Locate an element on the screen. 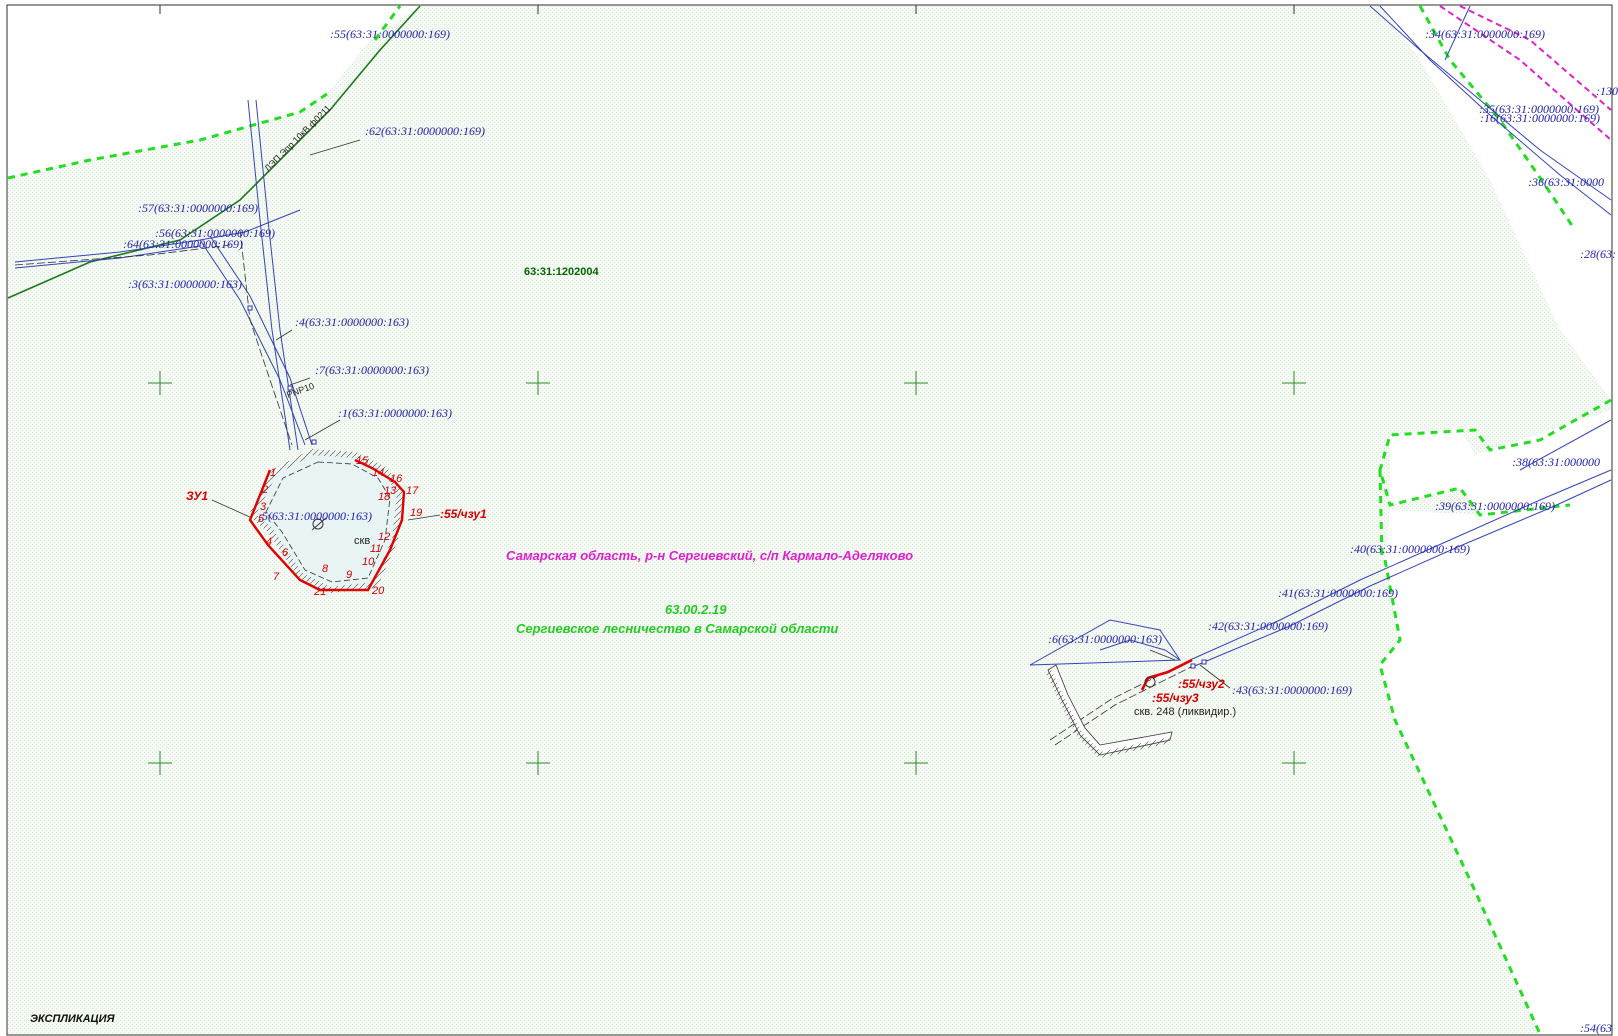 The height and width of the screenshot is (1036, 1618). point-number: 10 is located at coordinates (368, 562).